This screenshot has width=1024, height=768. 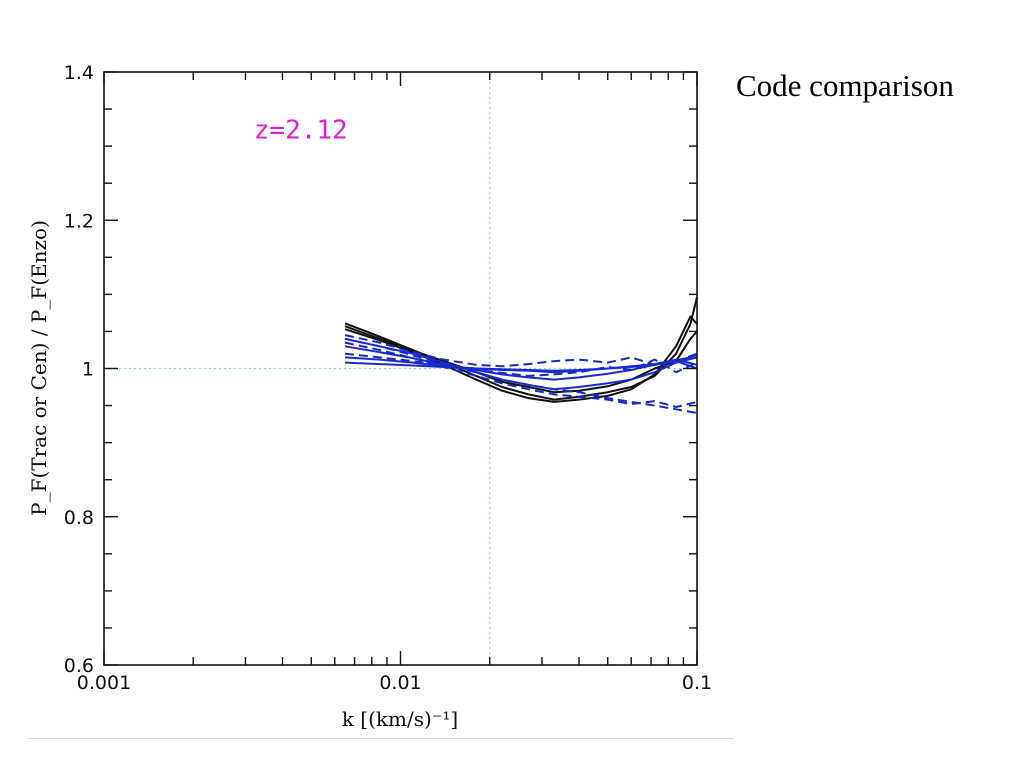 I want to click on redshift-annotation: z=2.12, so click(x=301, y=131).